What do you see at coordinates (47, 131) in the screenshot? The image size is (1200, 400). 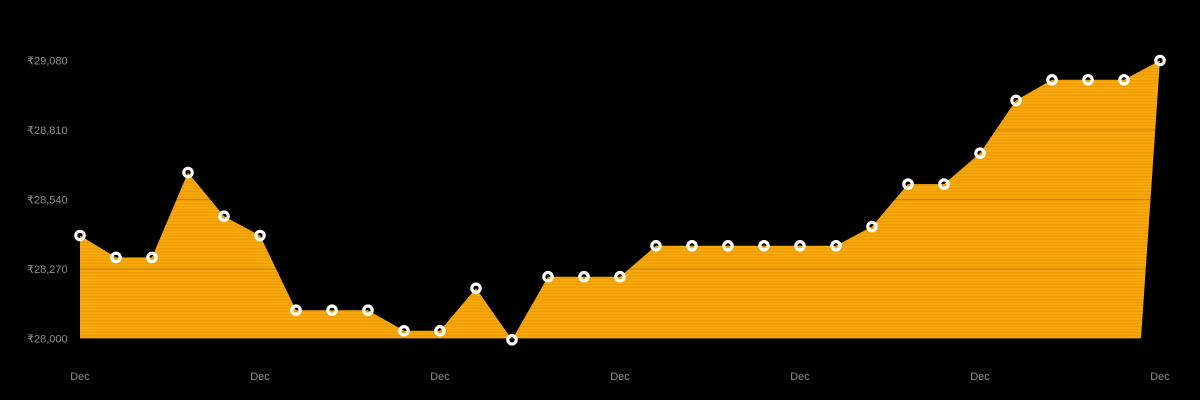 I see `y-axis-tick-label: ₹28,810` at bounding box center [47, 131].